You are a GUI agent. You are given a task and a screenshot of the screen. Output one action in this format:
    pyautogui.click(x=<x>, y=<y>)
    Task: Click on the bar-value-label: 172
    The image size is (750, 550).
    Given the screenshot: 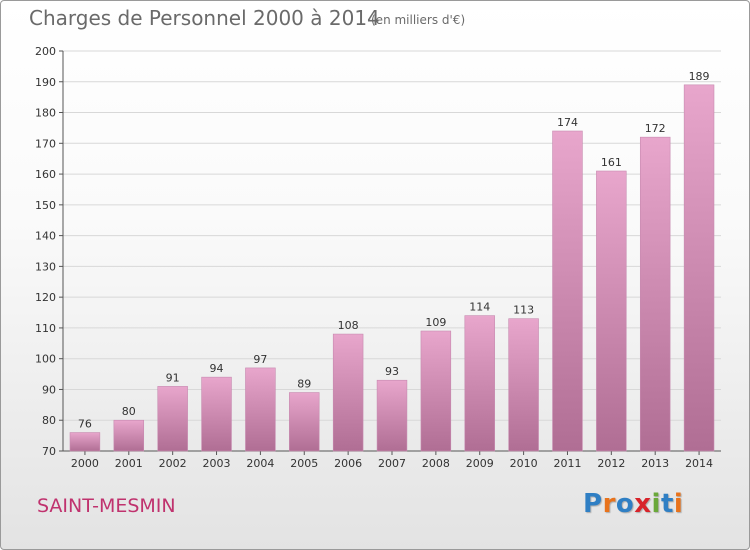 What is the action you would take?
    pyautogui.click(x=655, y=128)
    